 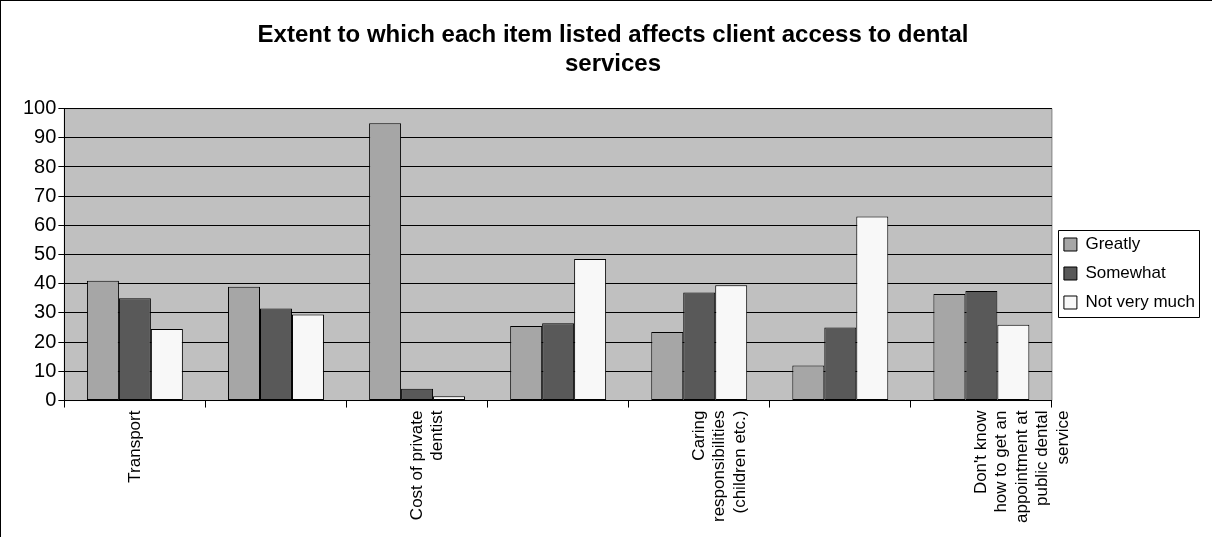 I want to click on x-tick-label: Caring responsibilities (children etc.), so click(x=718, y=466).